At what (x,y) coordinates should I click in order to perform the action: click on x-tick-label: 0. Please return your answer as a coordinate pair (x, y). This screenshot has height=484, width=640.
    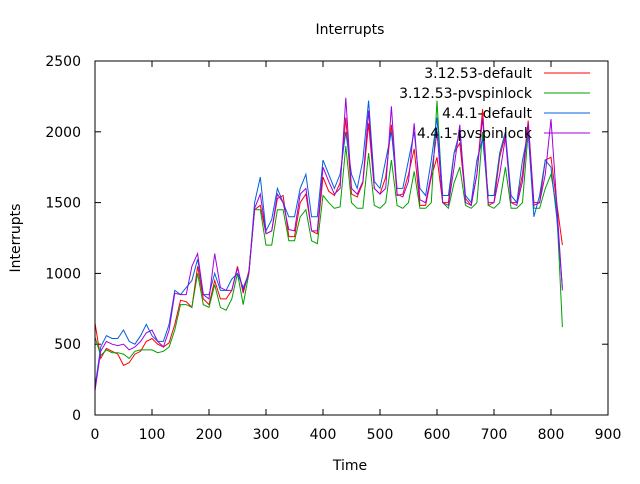
    Looking at the image, I should click on (95, 435).